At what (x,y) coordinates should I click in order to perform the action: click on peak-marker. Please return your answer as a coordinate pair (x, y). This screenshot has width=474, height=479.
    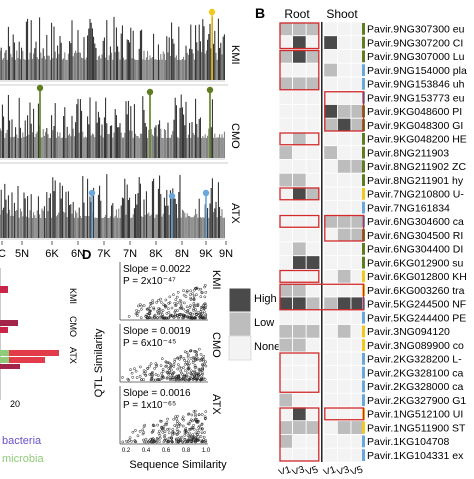
    Looking at the image, I should click on (40, 88).